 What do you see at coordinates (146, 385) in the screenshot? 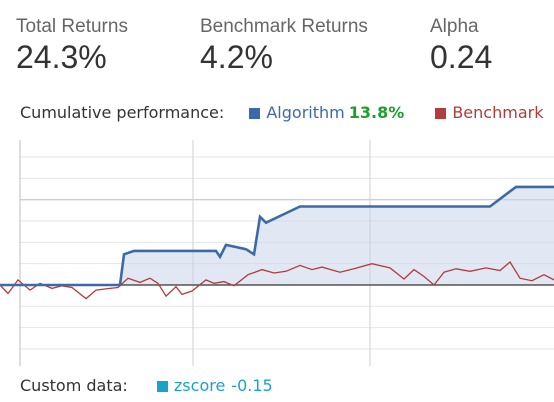
I see `custom-data-legend: Custom data: zscore -0.15` at bounding box center [146, 385].